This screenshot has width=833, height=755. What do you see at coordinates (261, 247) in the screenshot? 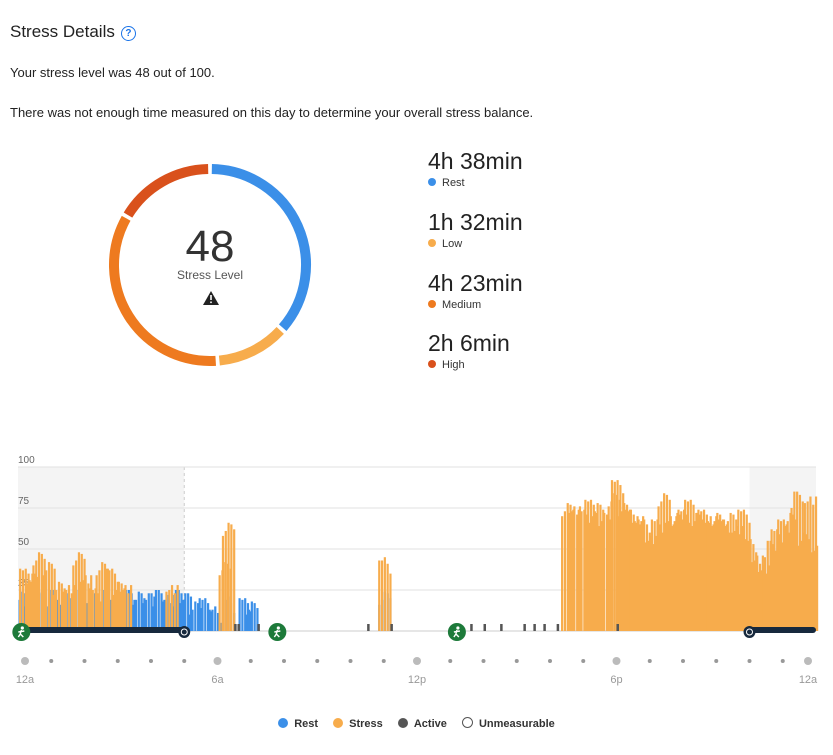
I see `donut-segment-rest` at bounding box center [261, 247].